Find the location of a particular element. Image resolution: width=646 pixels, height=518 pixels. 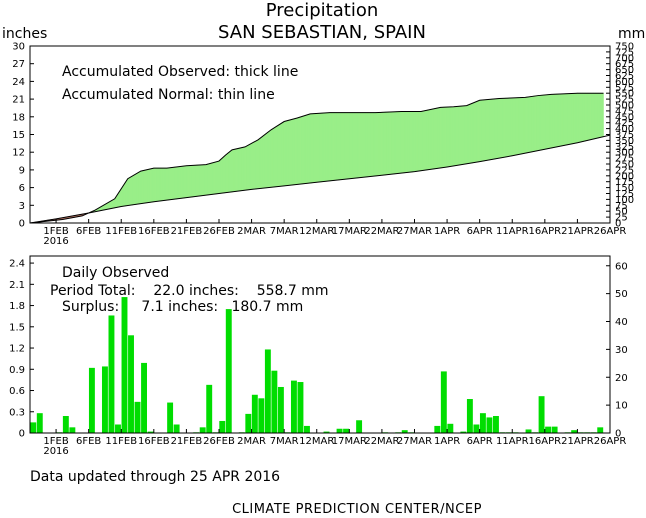

top-right-y-tick-label: 275 is located at coordinates (624, 159).